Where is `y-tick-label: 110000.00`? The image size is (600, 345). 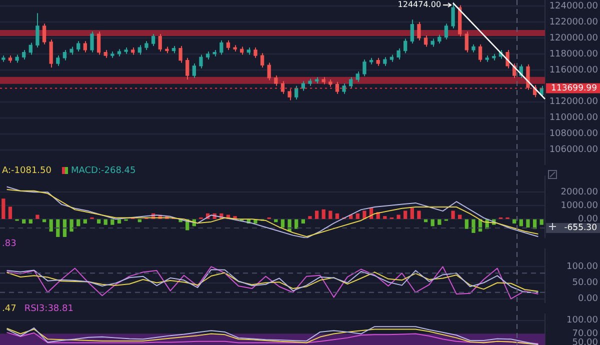 y-tick-label: 110000.00 is located at coordinates (573, 118).